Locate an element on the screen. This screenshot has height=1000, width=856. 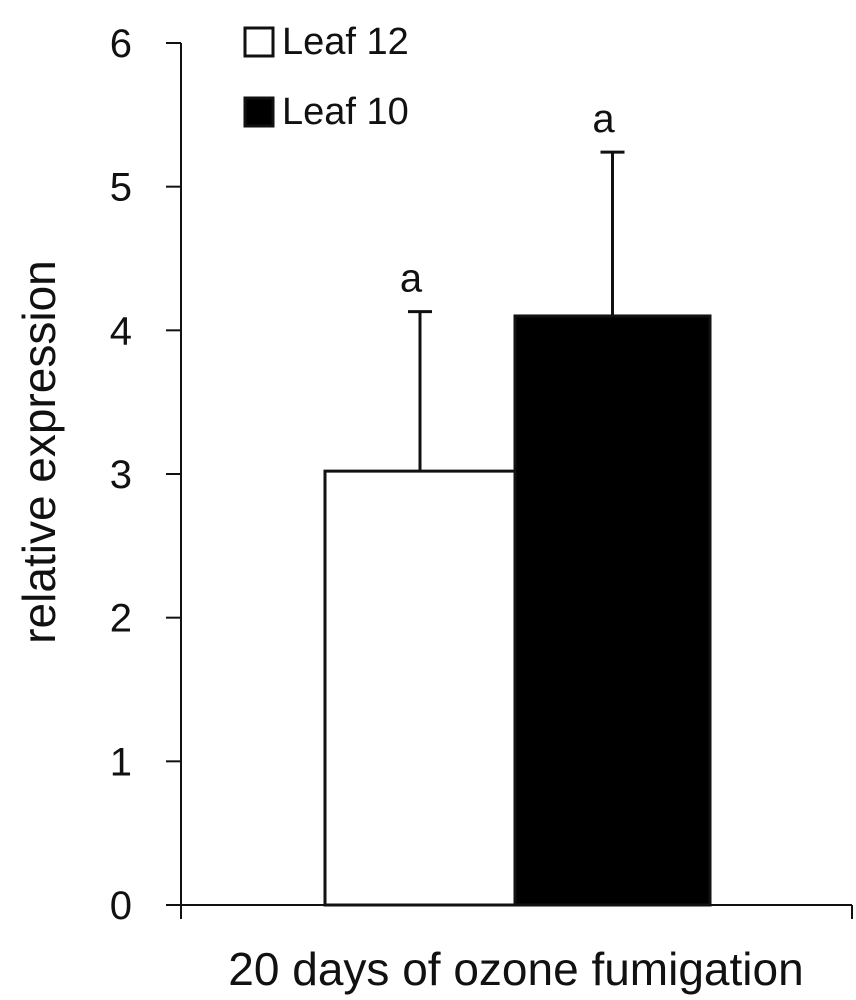
y-axis-title: relative expression is located at coordinates (39, 452).